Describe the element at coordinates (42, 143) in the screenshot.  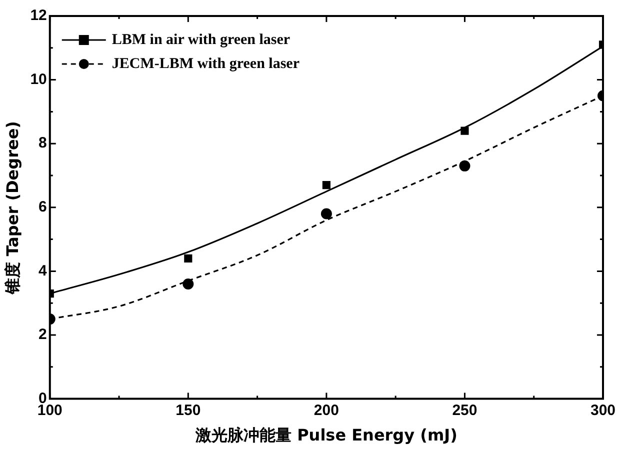
I see `y-tick-label: 8` at that location.